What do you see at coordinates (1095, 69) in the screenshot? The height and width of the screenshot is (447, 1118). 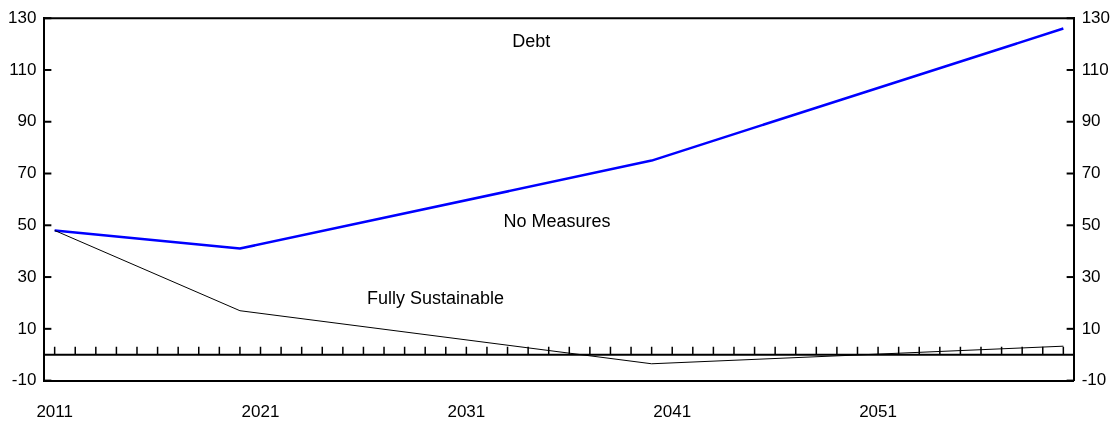 I see `y2-tick-label: 110` at bounding box center [1095, 69].